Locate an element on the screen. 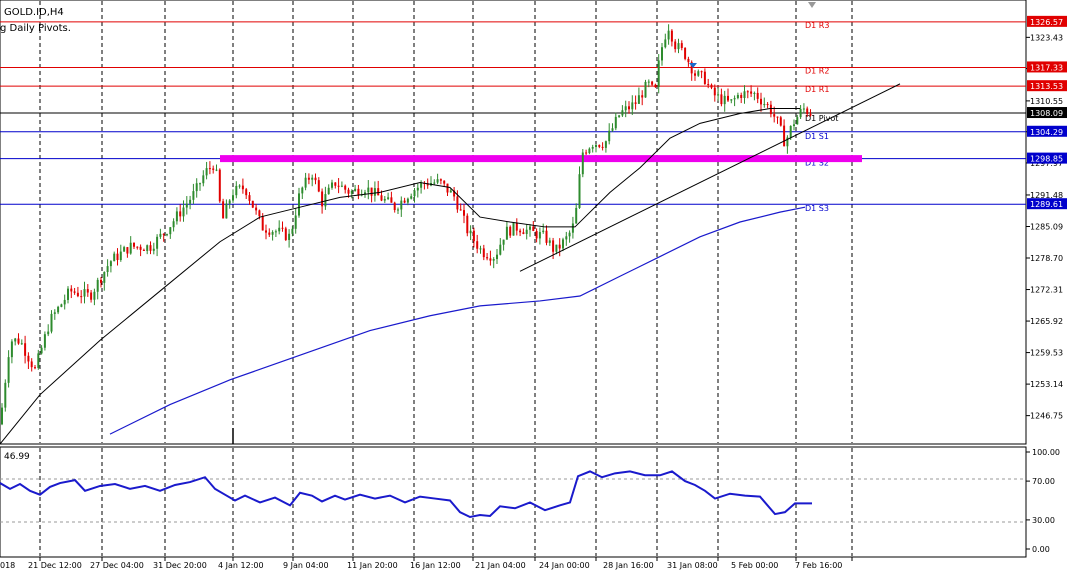 The height and width of the screenshot is (575, 1067). time-tick-label: 24 Jan 00:00 is located at coordinates (564, 565).